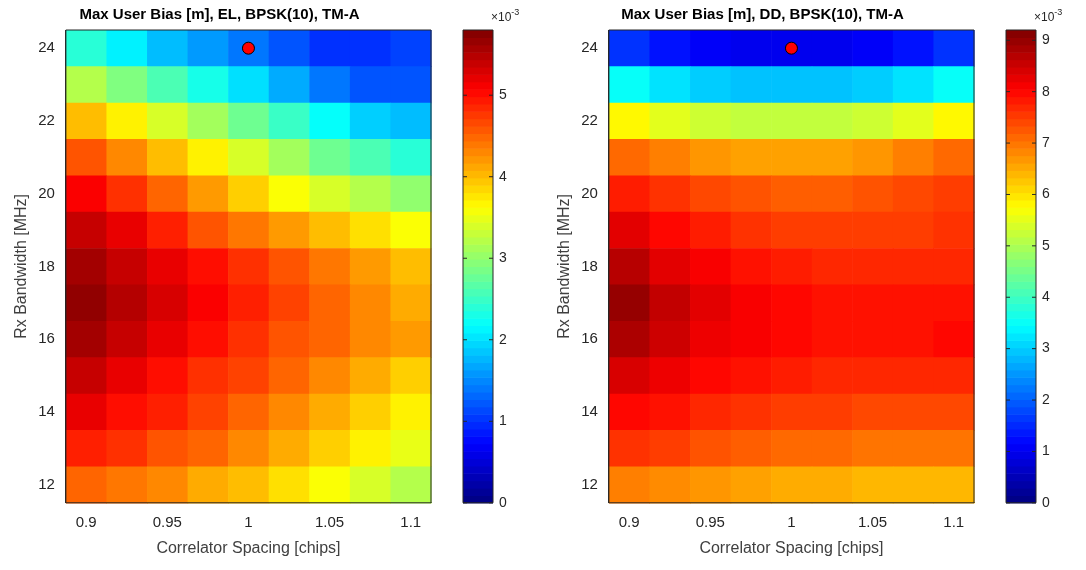  I want to click on color-bar-label: 7, so click(1046, 141).